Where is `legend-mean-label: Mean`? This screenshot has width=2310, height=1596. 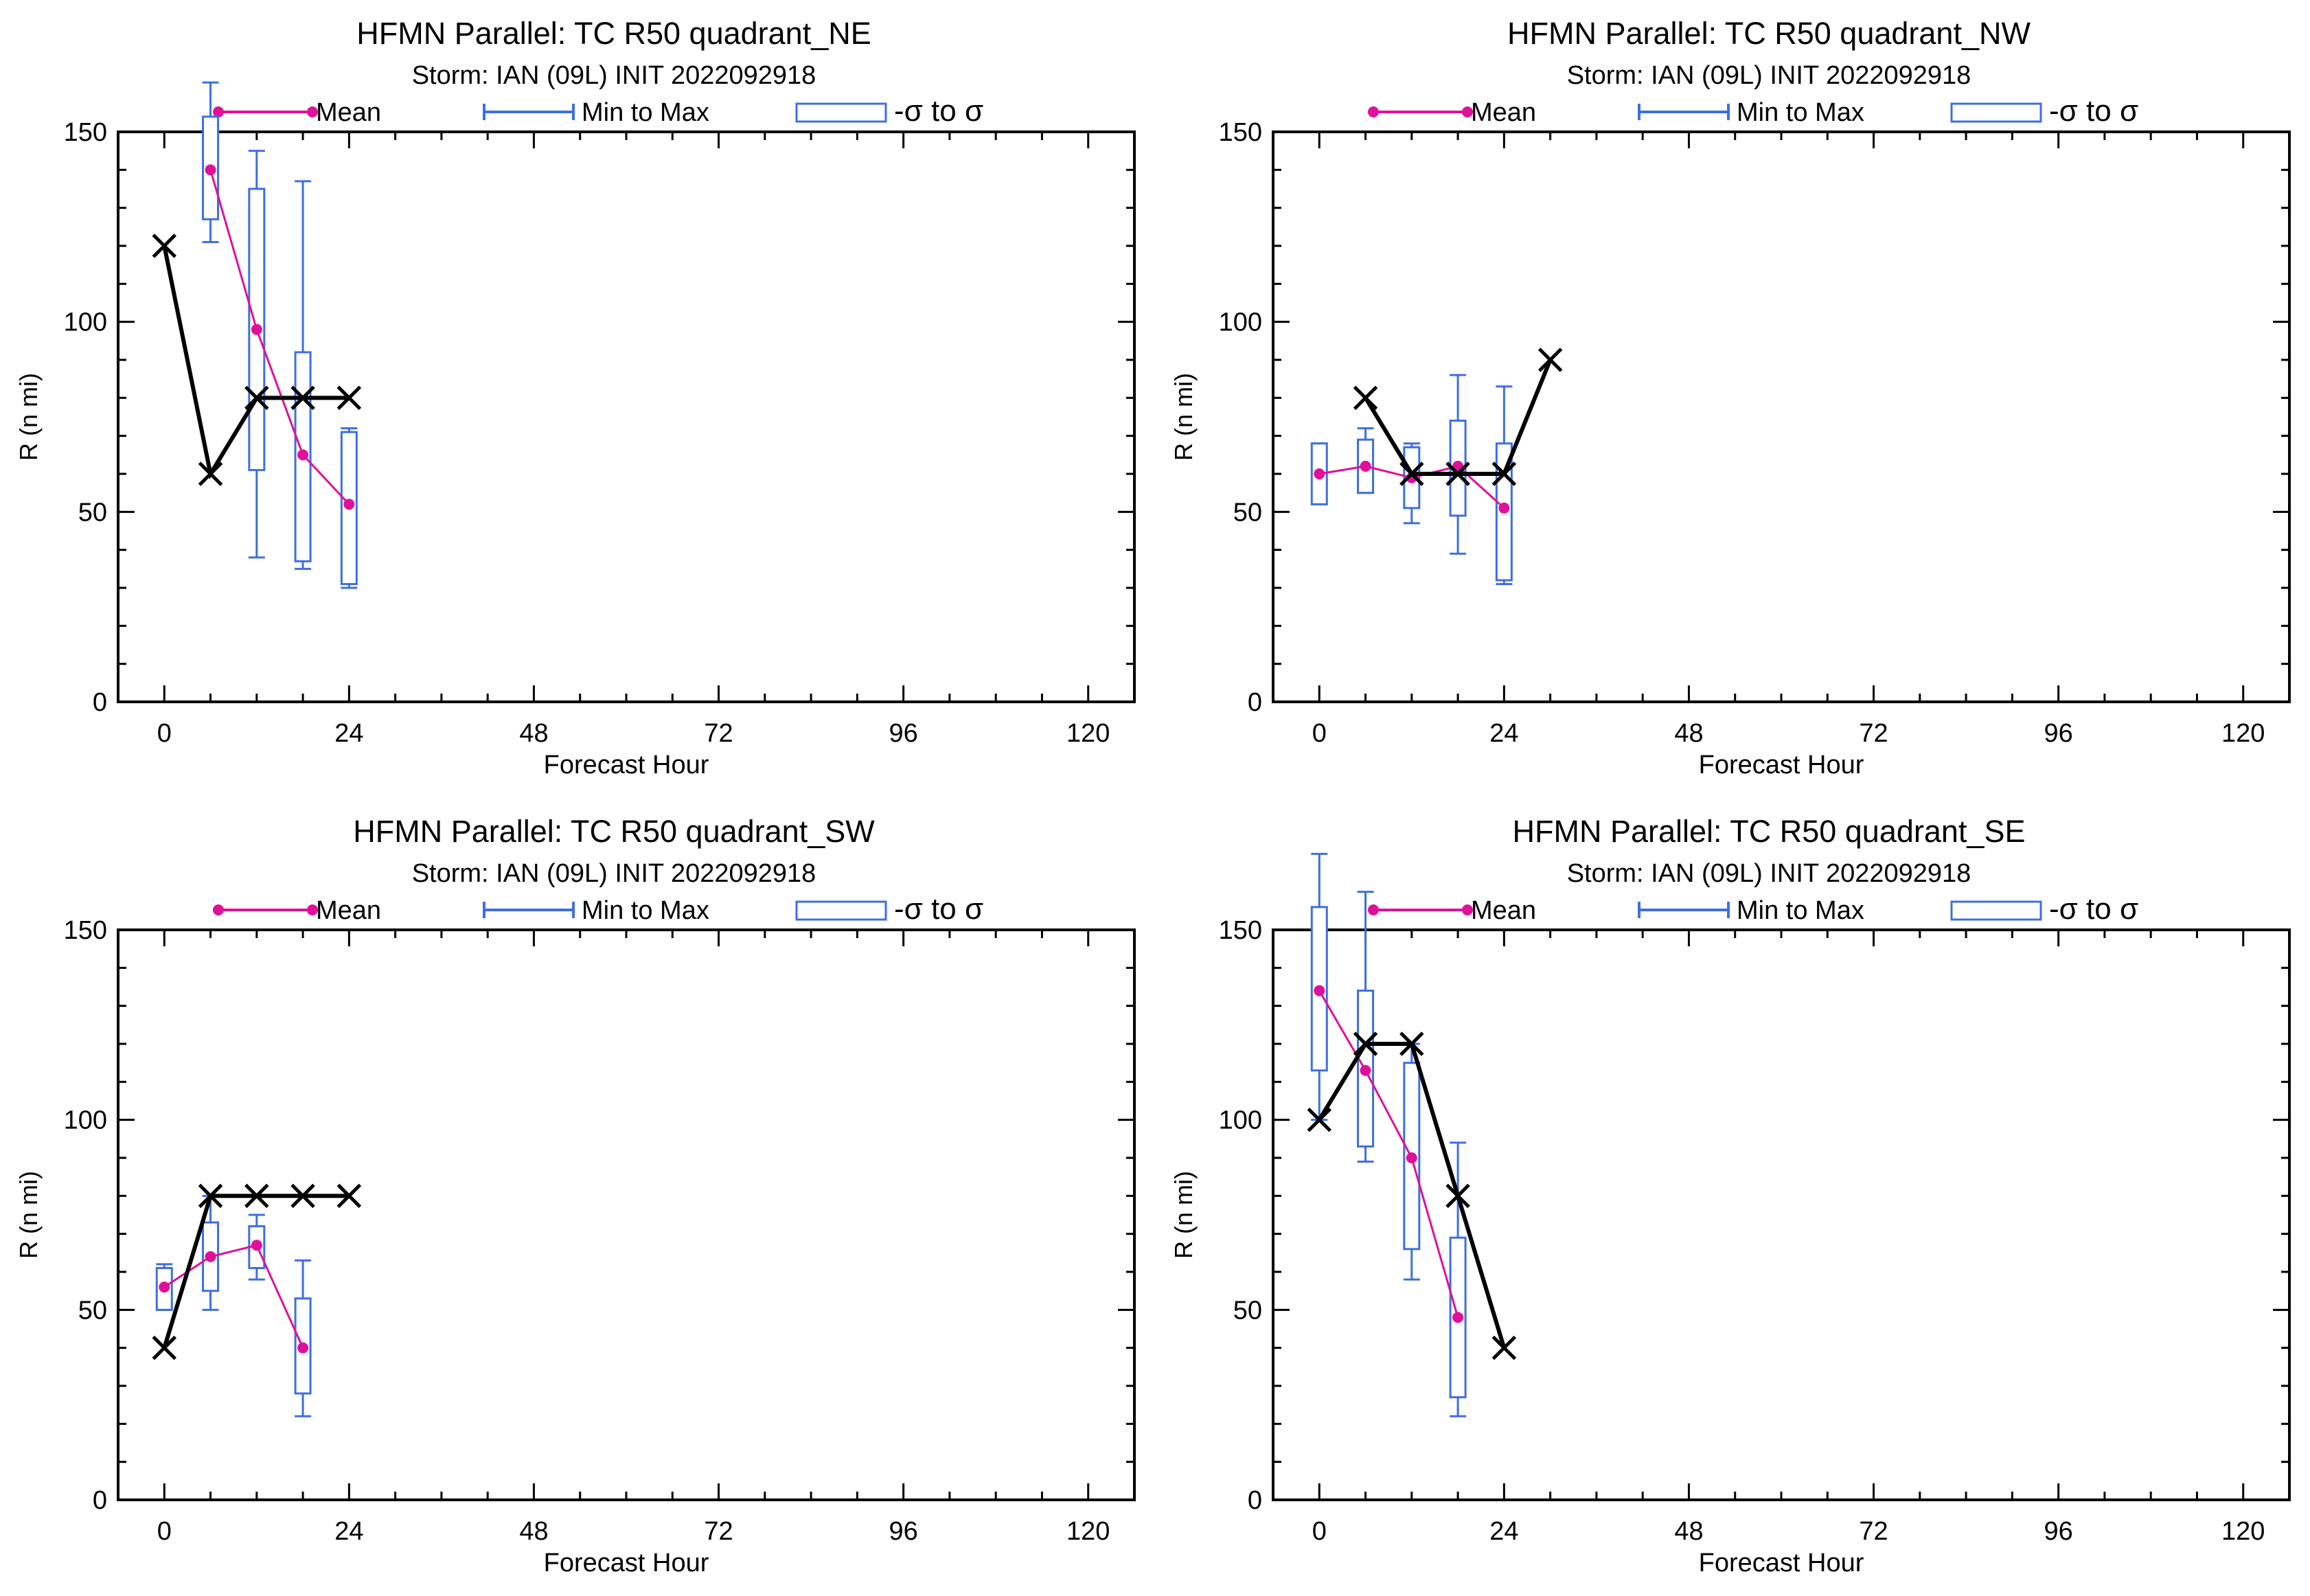 legend-mean-label: Mean is located at coordinates (1503, 112).